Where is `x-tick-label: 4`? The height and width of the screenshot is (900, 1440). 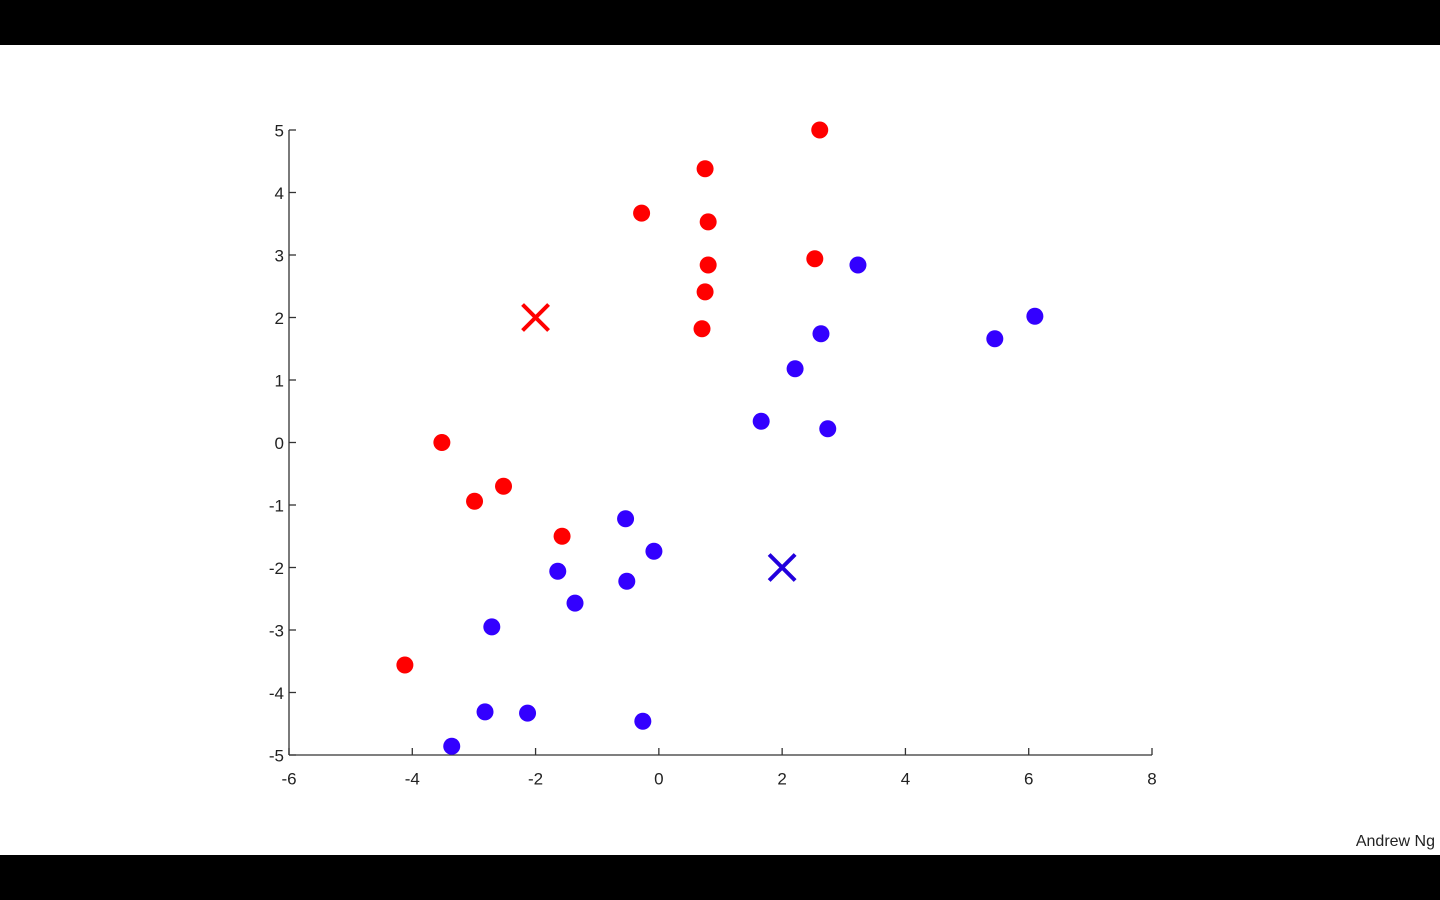 x-tick-label: 4 is located at coordinates (905, 778).